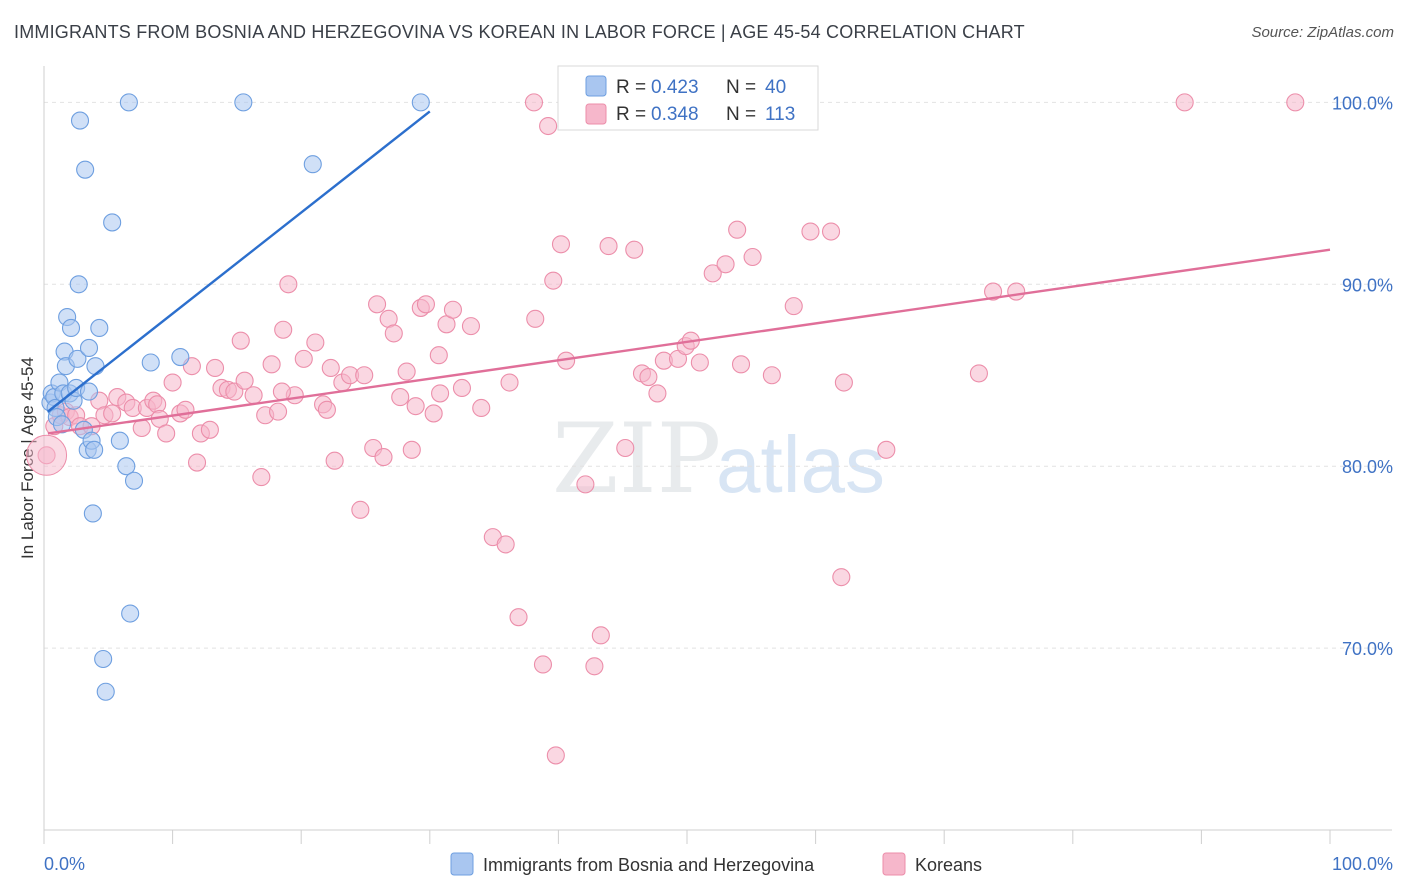 The image size is (1406, 892). Describe the element at coordinates (47, 455) in the screenshot. I see `data-point-large` at that location.